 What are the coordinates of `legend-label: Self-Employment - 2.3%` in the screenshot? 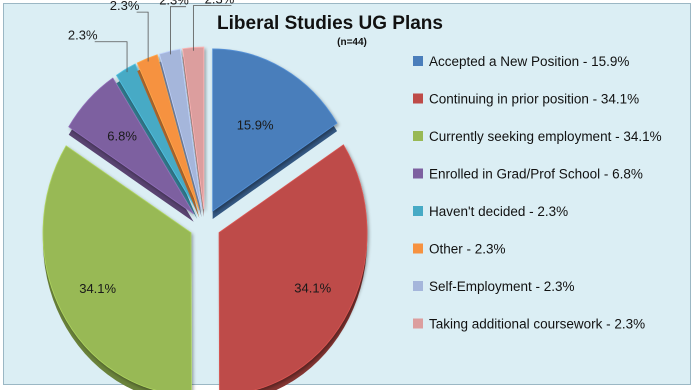 It's located at (502, 286).